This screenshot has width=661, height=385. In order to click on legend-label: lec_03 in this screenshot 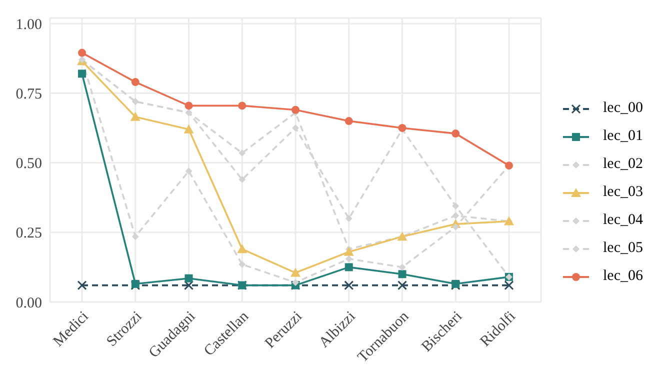, I will do `click(623, 192)`.